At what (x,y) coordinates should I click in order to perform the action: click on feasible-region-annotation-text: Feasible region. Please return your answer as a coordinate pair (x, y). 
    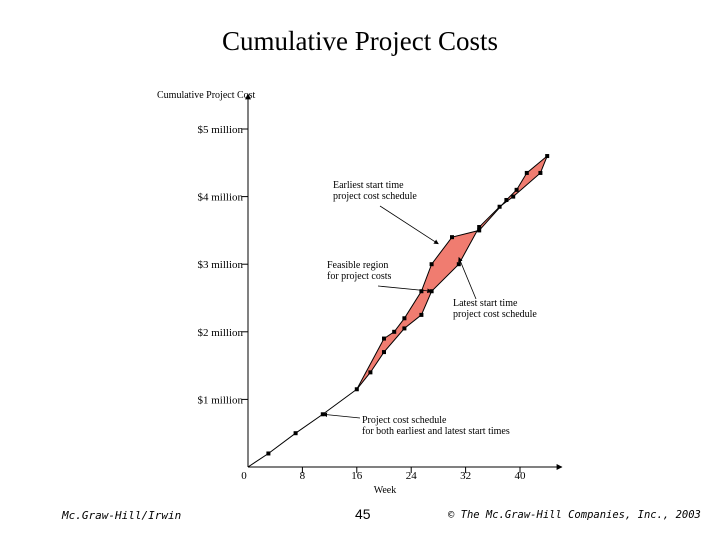
    Looking at the image, I should click on (357, 265).